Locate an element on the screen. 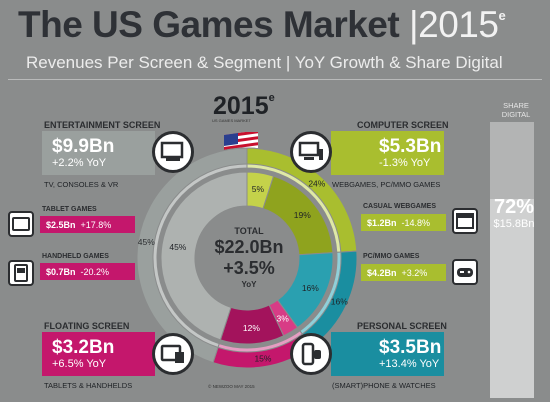 The image size is (550, 402). floating-box: $3.2Bn +6.5% YoY is located at coordinates (98, 354).